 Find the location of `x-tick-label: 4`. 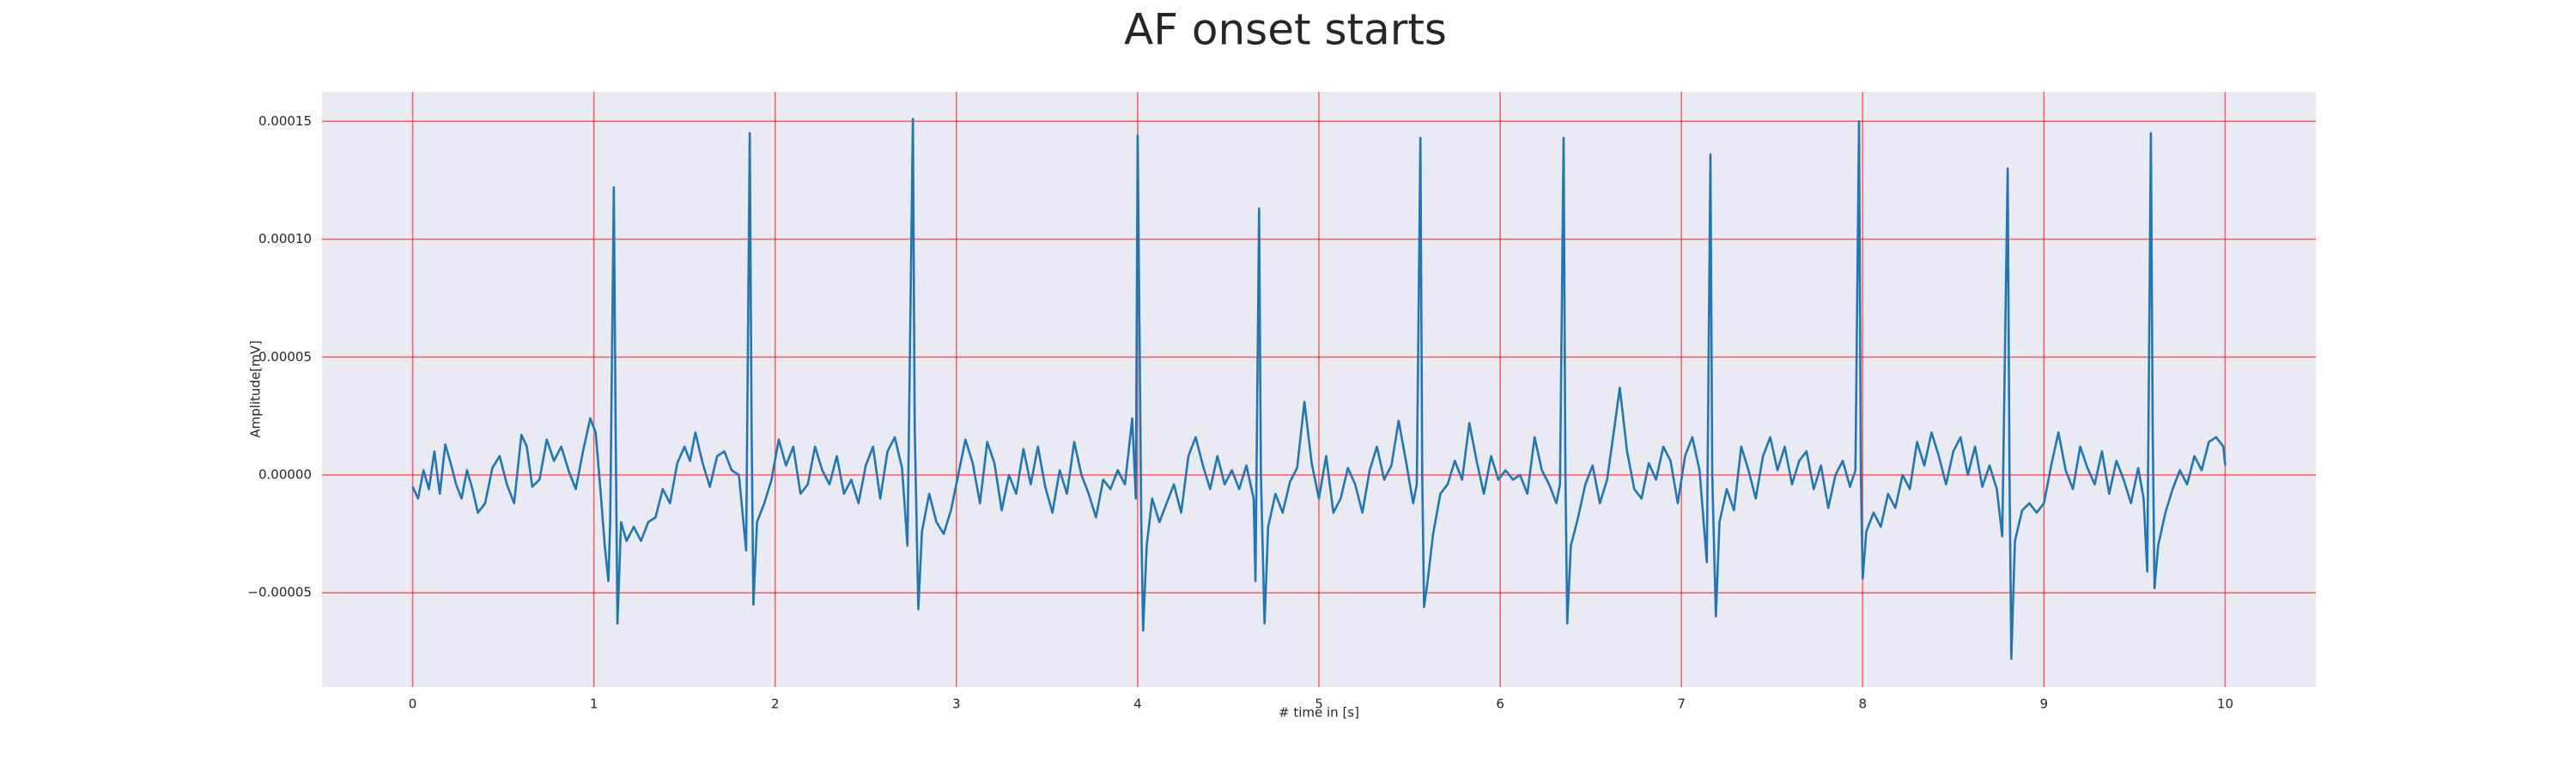

x-tick-label: 4 is located at coordinates (1137, 704).